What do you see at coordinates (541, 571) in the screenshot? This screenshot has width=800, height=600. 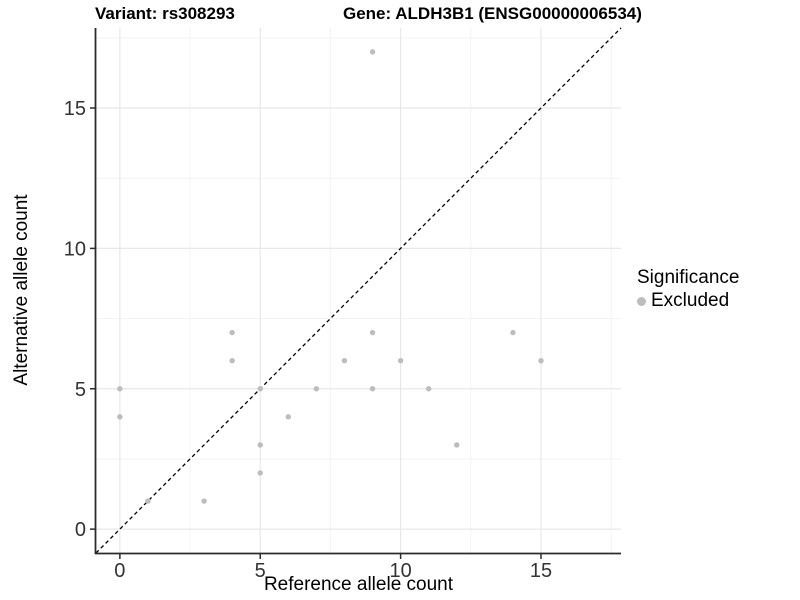 I see `x-tick-label: 15` at bounding box center [541, 571].